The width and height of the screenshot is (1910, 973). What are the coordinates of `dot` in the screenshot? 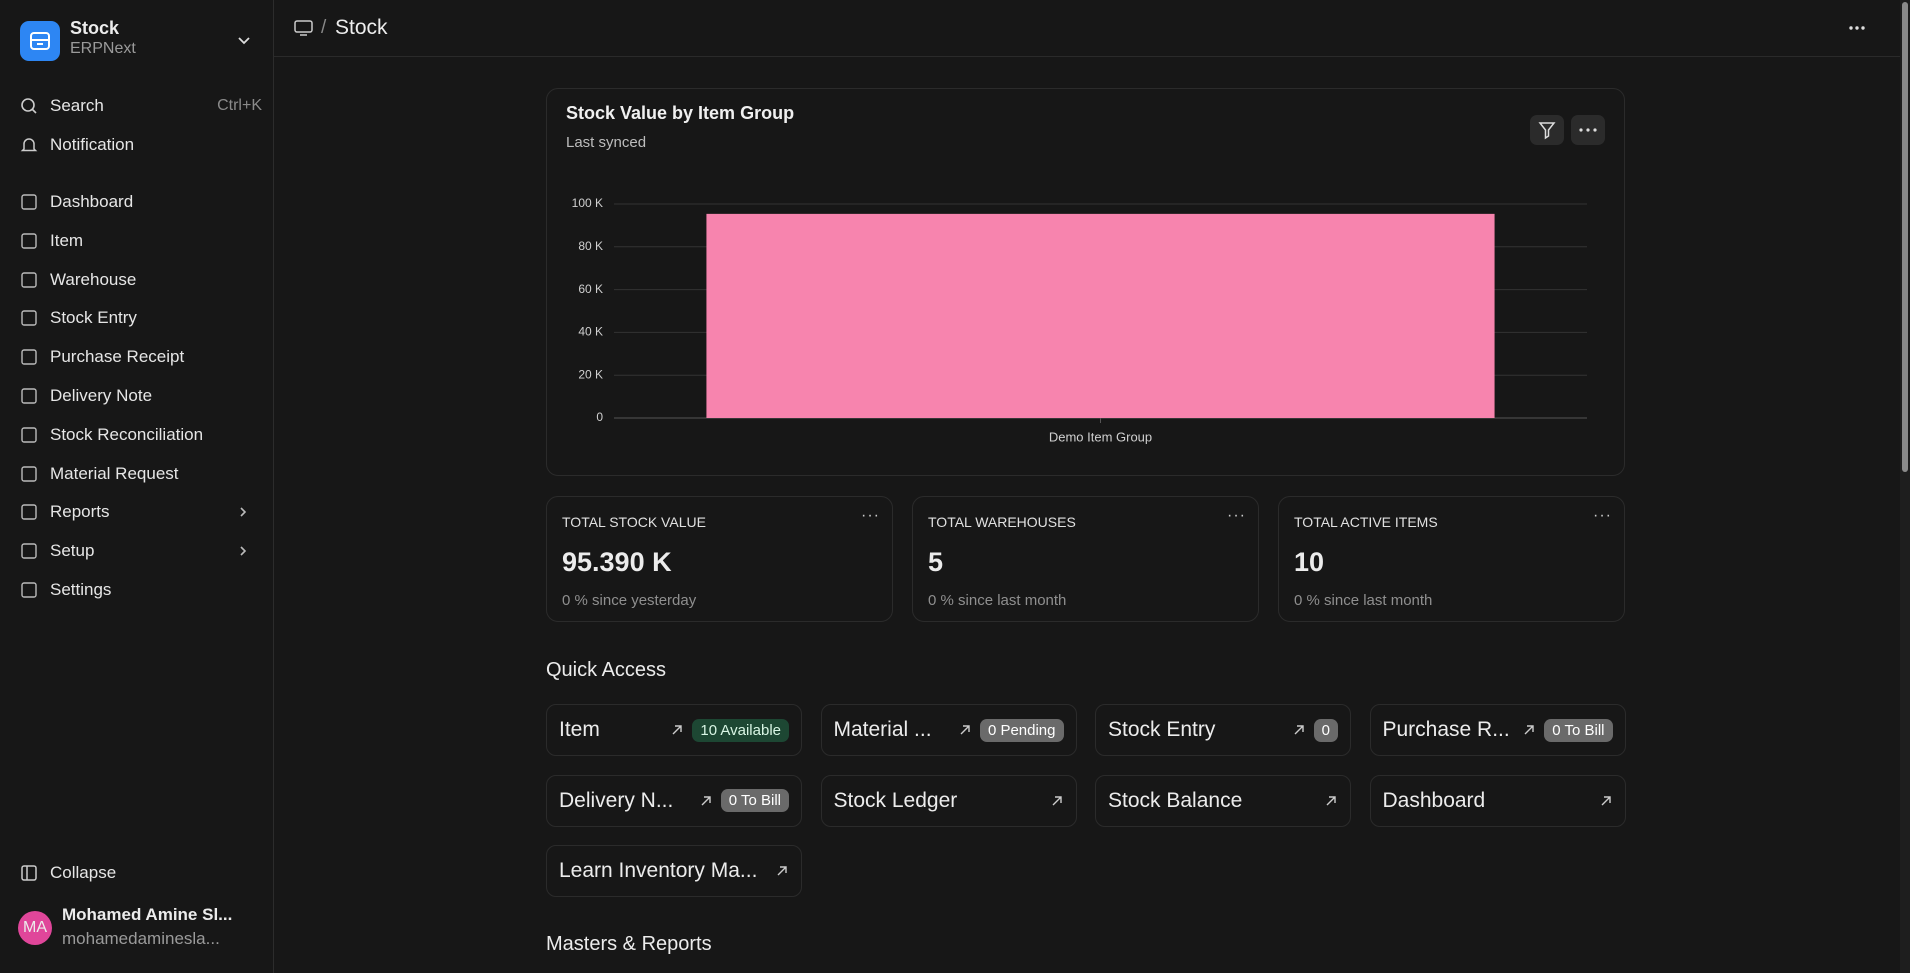 It's located at (1588, 130).